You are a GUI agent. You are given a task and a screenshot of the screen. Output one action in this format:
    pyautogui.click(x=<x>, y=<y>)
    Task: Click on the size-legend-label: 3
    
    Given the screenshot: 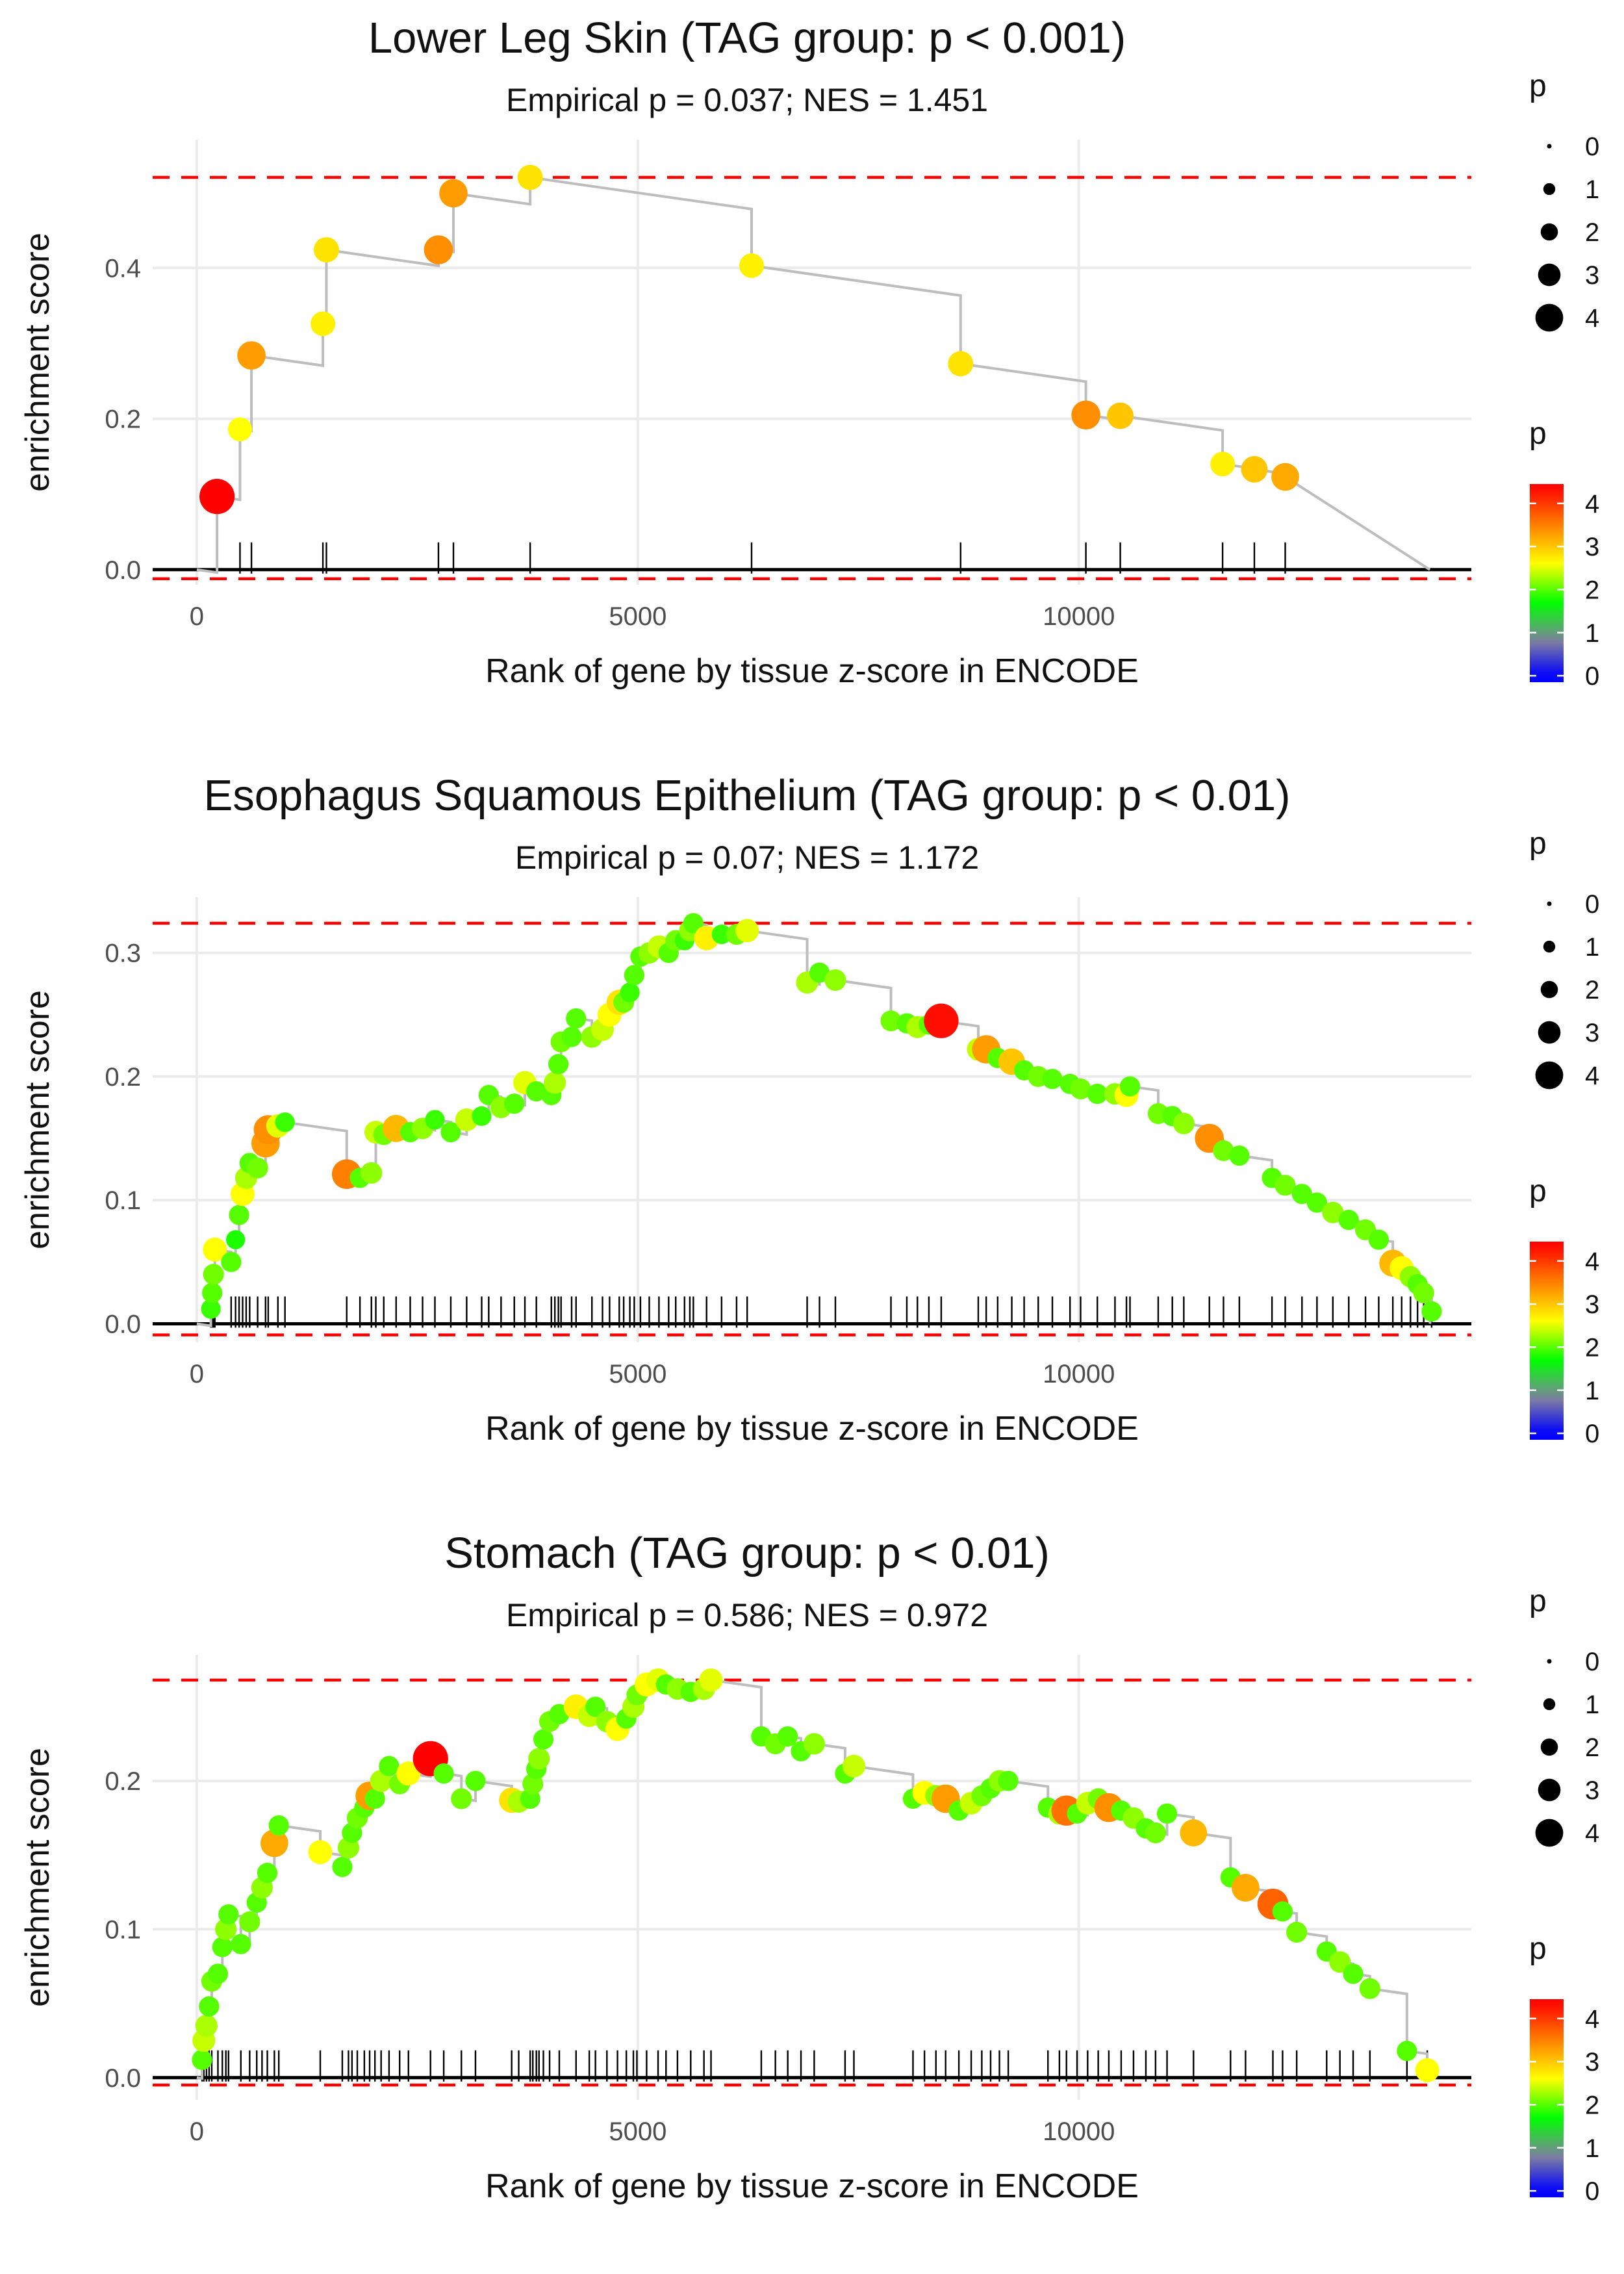 What is the action you would take?
    pyautogui.click(x=1592, y=1790)
    